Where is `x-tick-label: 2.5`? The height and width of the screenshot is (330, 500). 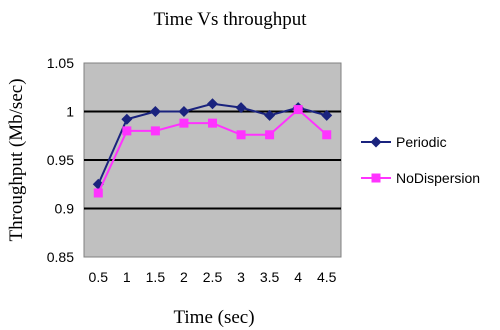
x-tick-label: 2.5 is located at coordinates (213, 277).